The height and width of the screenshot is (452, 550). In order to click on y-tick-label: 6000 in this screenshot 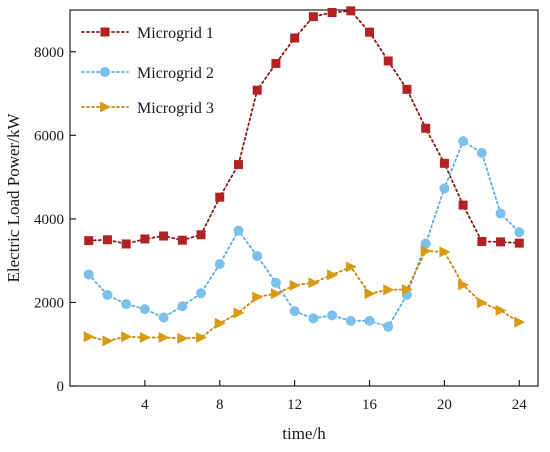, I will do `click(49, 136)`.